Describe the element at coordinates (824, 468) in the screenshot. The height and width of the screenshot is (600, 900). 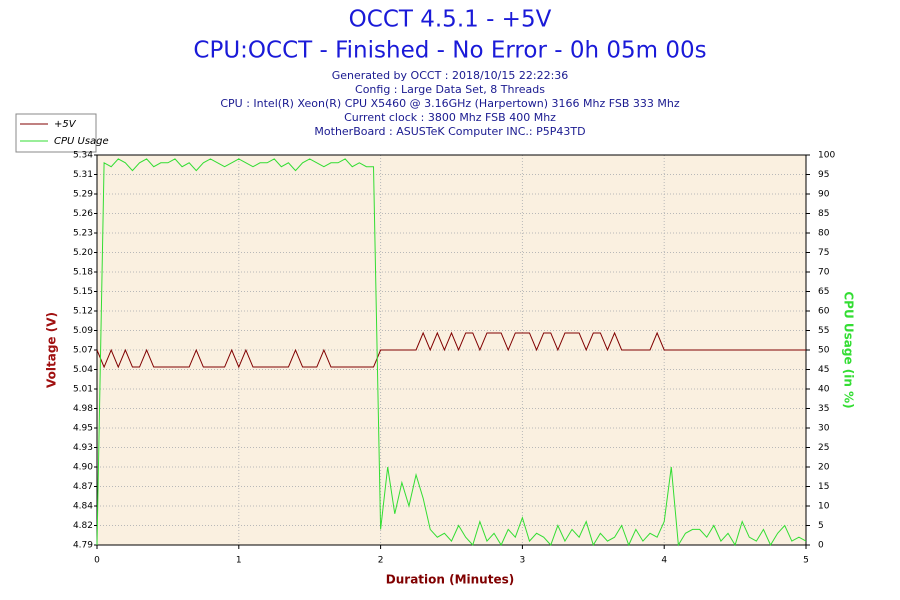
I see `y2-tick-label: 20` at that location.